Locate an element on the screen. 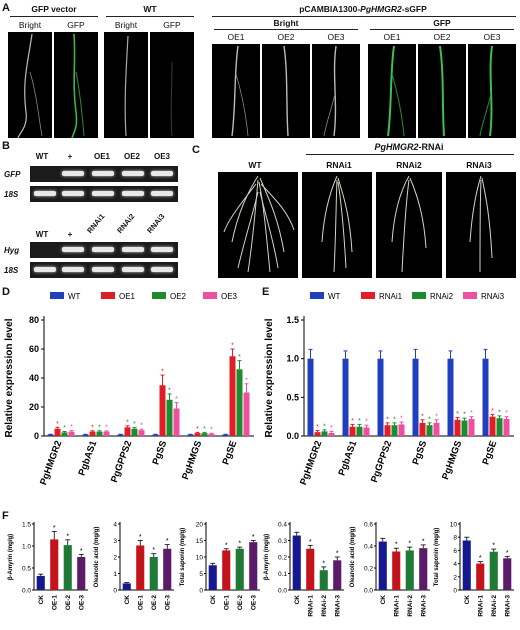 The width and height of the screenshot is (520, 630). b-bottom-lane-2: + is located at coordinates (70, 234).